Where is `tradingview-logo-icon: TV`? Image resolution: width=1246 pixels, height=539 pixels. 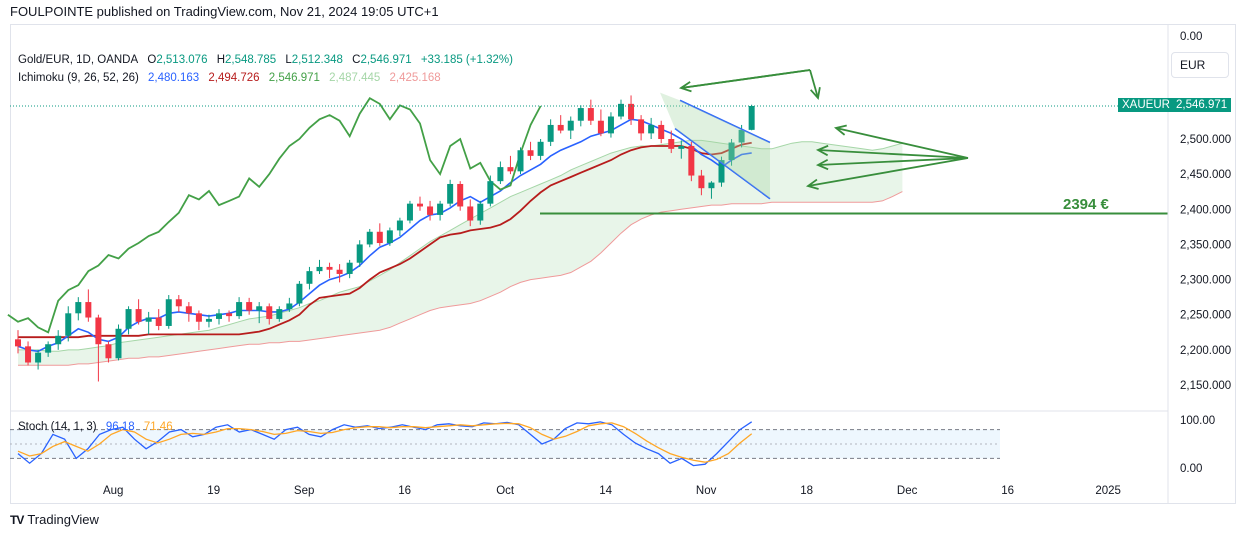
tradingview-logo-icon: TV is located at coordinates (17, 519).